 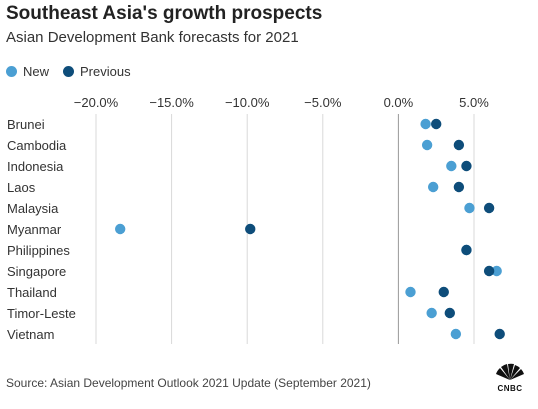 I want to click on category-label: Malaysia, so click(x=33, y=208).